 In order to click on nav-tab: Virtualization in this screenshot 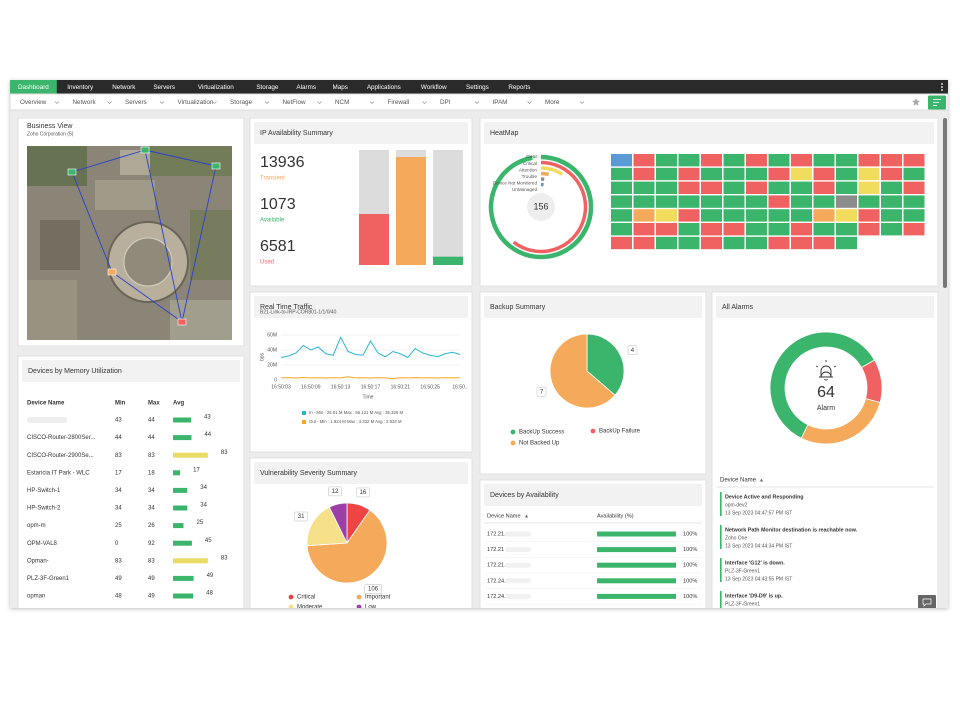, I will do `click(216, 87)`.